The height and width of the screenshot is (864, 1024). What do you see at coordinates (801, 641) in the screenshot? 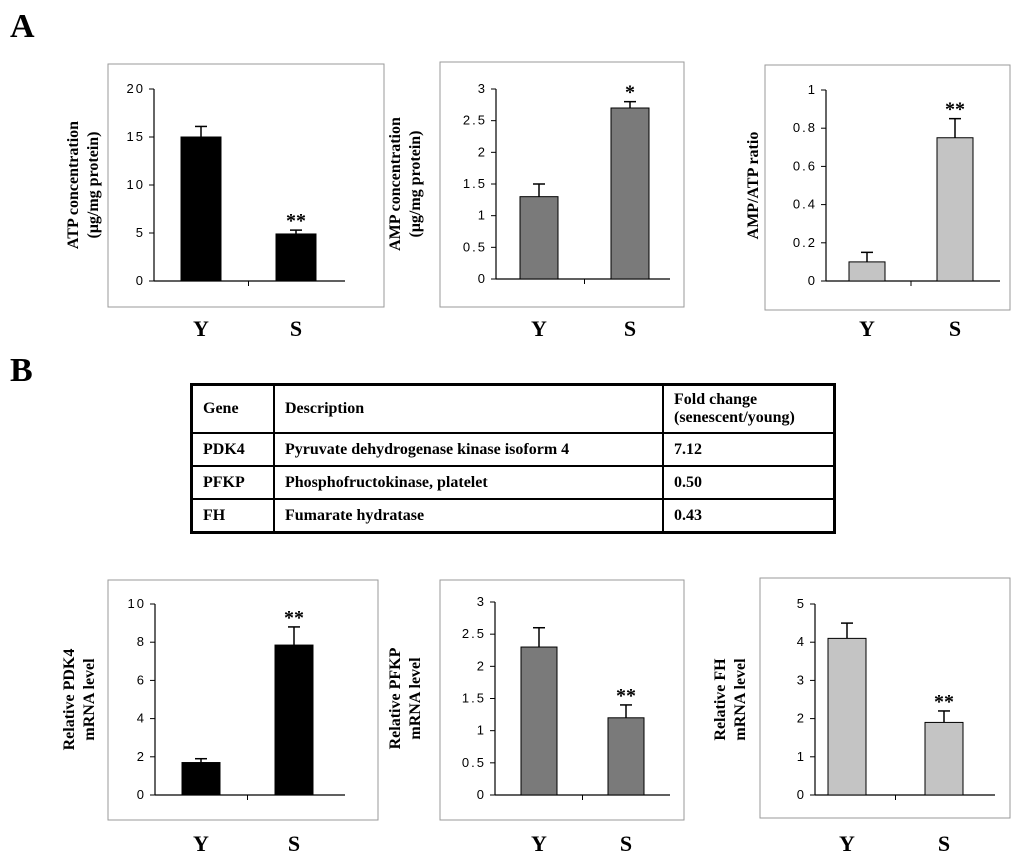
I see `y-tick-label: 4` at bounding box center [801, 641].